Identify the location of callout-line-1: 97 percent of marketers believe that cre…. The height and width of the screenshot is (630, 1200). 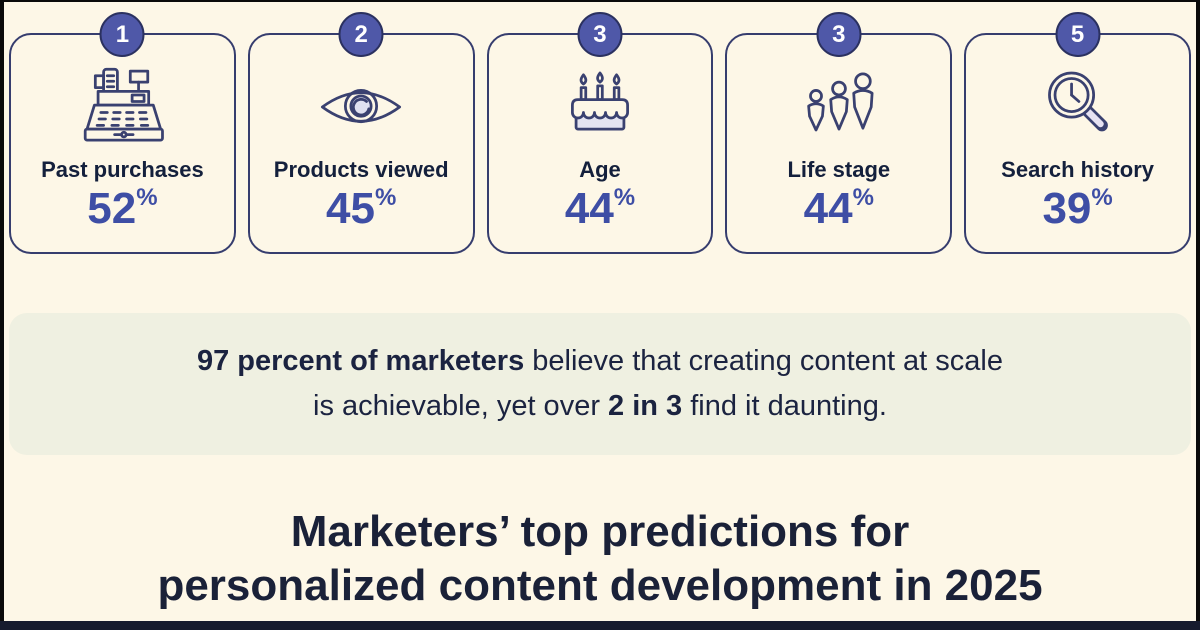
(600, 361).